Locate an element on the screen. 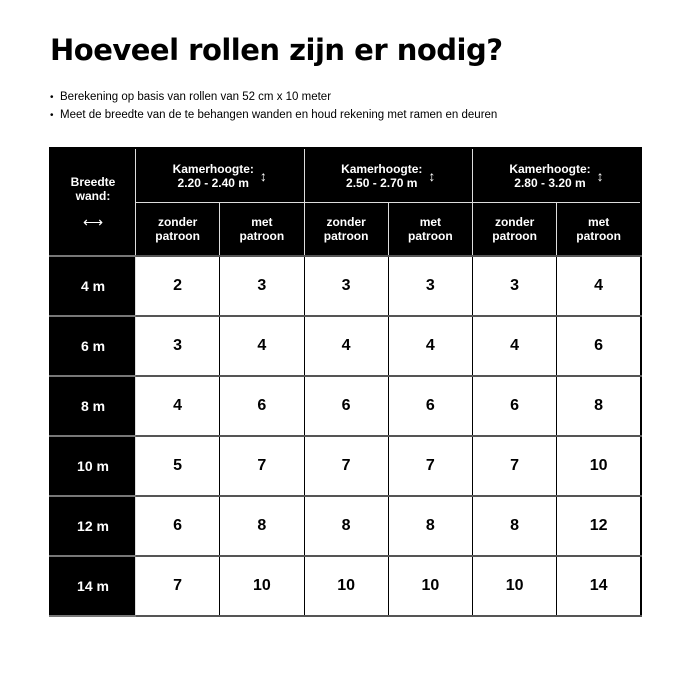 This screenshot has height=700, width=700. table-row: 12 m 6 8 8 8 8 12 is located at coordinates (346, 526).